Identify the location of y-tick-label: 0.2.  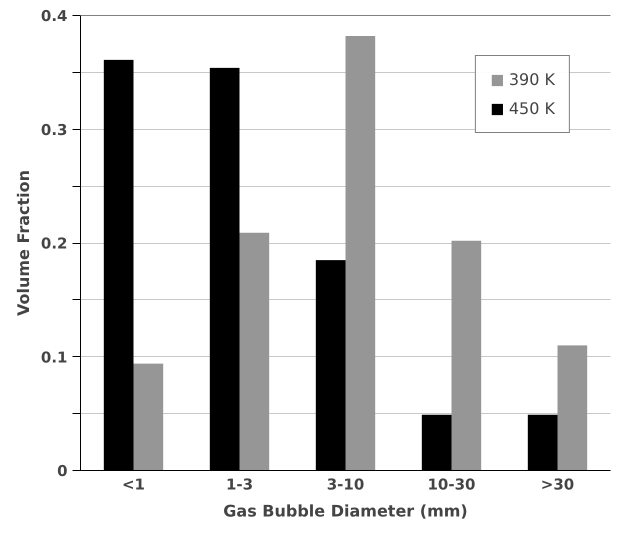
(54, 243).